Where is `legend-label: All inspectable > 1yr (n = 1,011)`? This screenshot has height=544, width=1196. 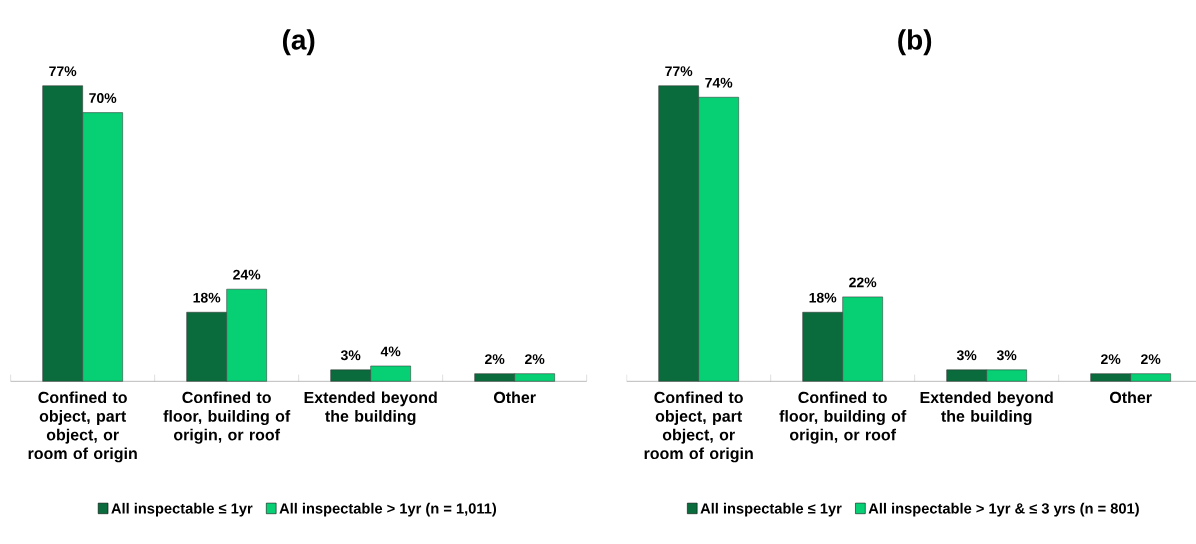
legend-label: All inspectable > 1yr (n = 1,011) is located at coordinates (388, 509).